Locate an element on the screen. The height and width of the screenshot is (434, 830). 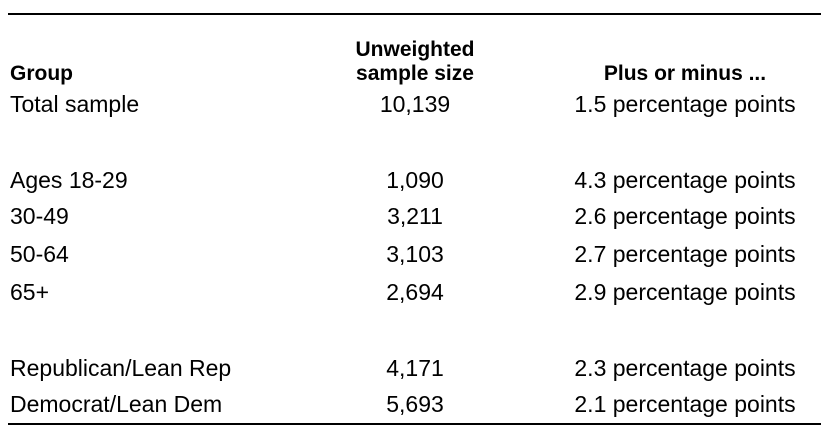
row-sample-size: 3,211 is located at coordinates (415, 216).